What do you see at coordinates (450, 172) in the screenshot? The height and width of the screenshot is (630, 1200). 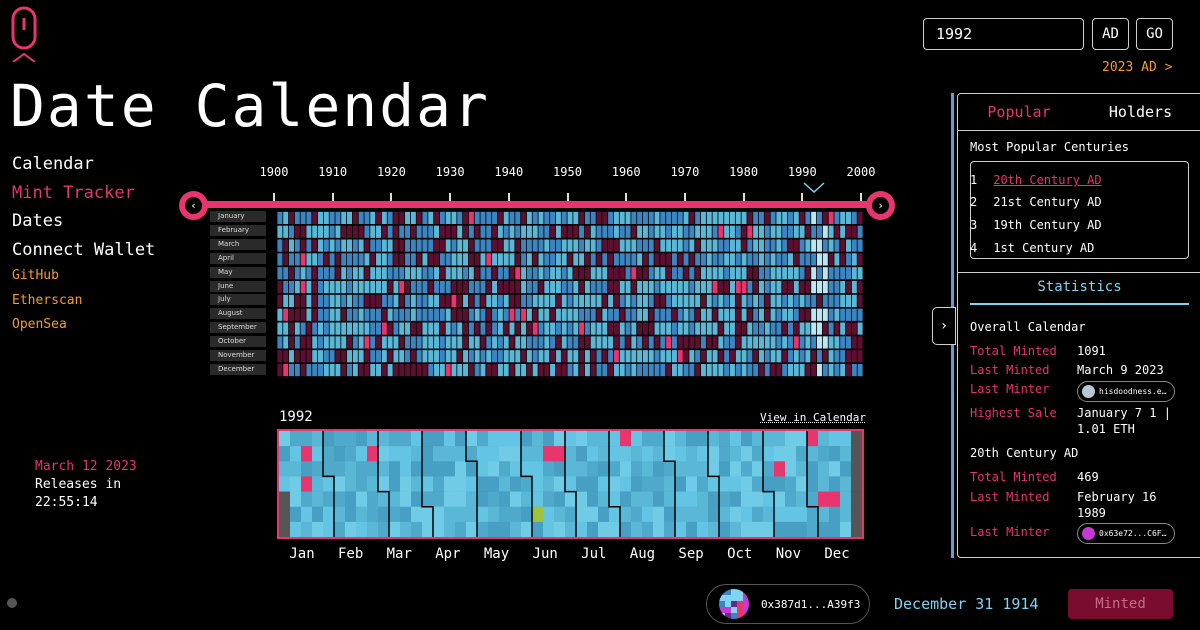 I see `decade-label: 1930` at bounding box center [450, 172].